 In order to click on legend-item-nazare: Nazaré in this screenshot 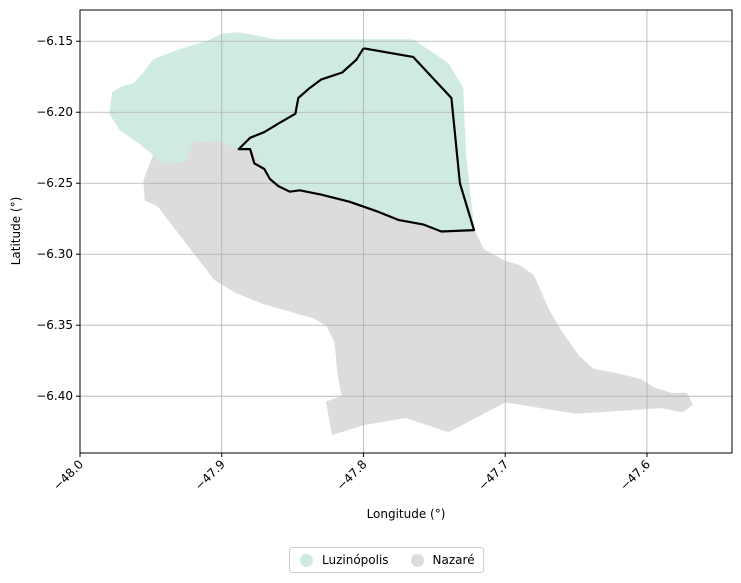, I will do `click(441, 560)`.